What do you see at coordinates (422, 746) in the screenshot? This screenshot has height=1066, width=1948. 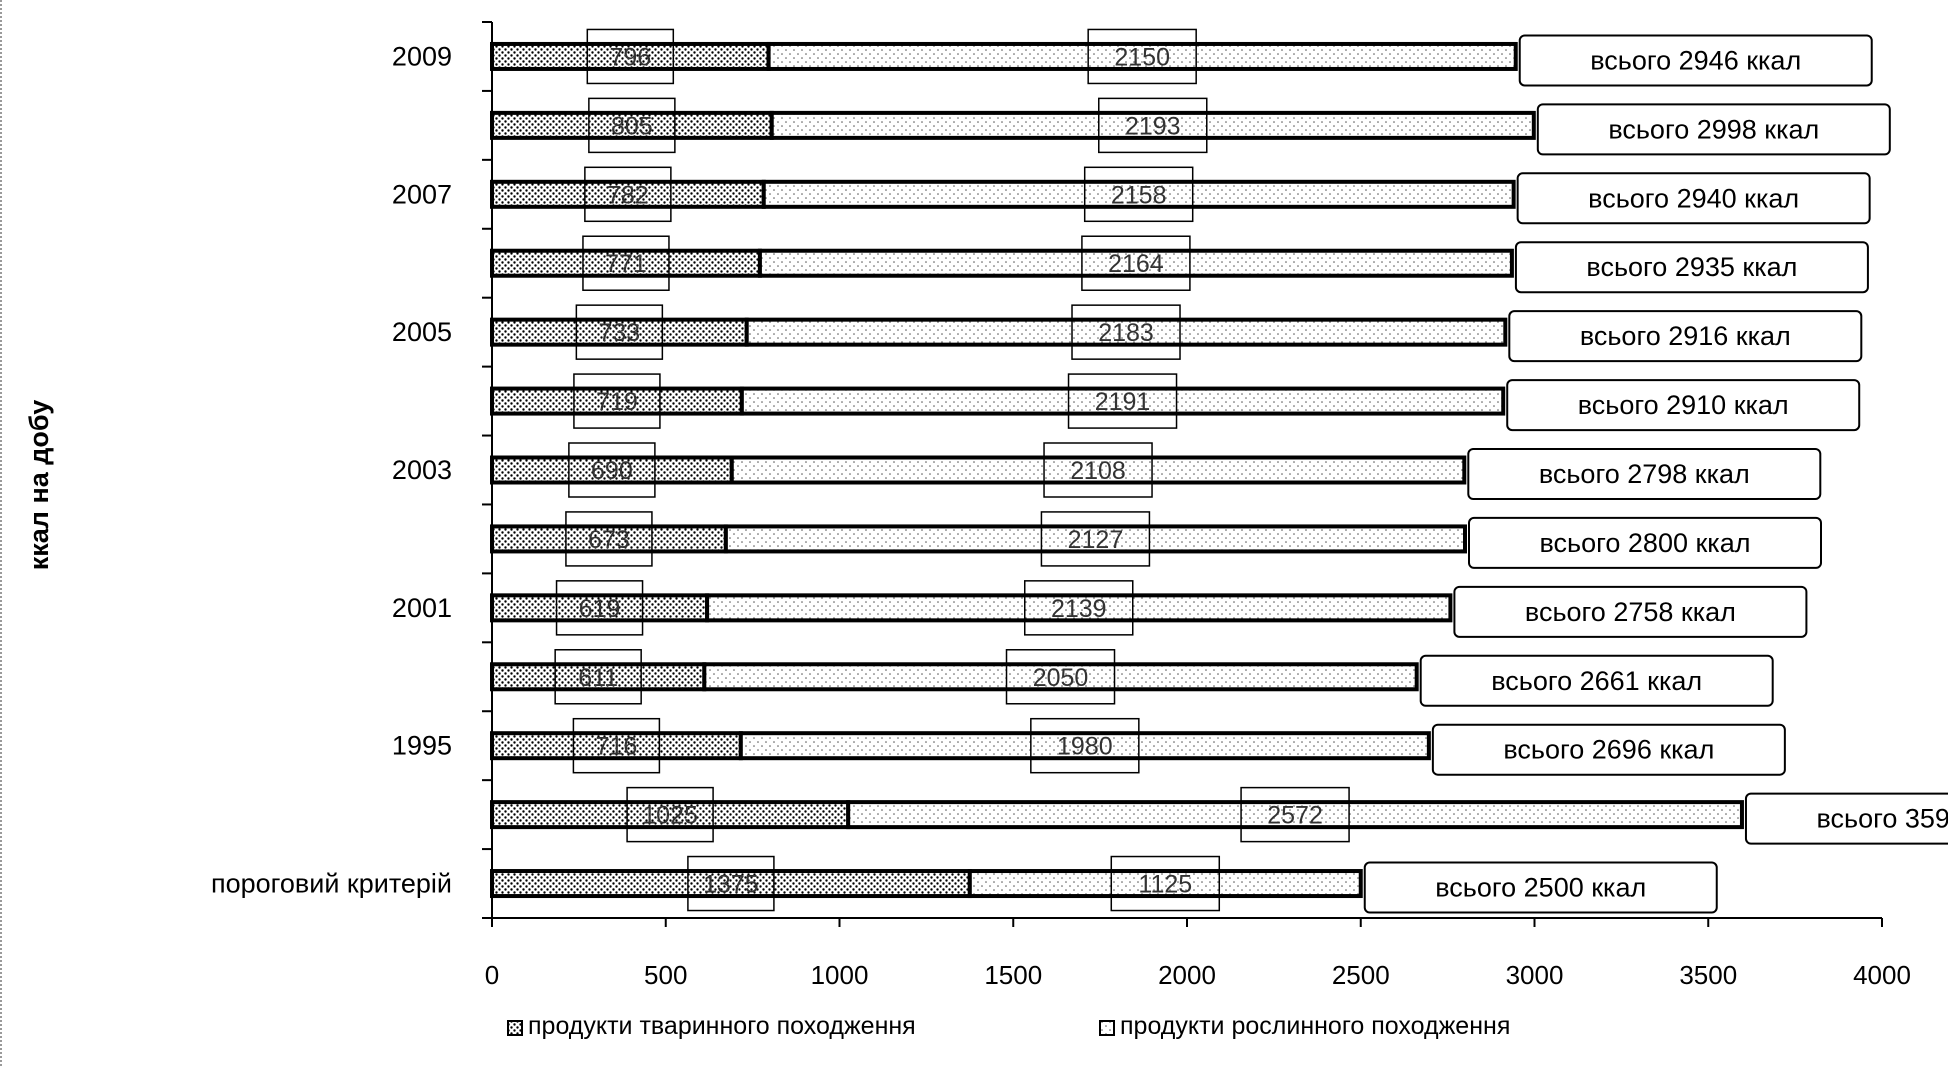 I see `category-label: 1995` at bounding box center [422, 746].